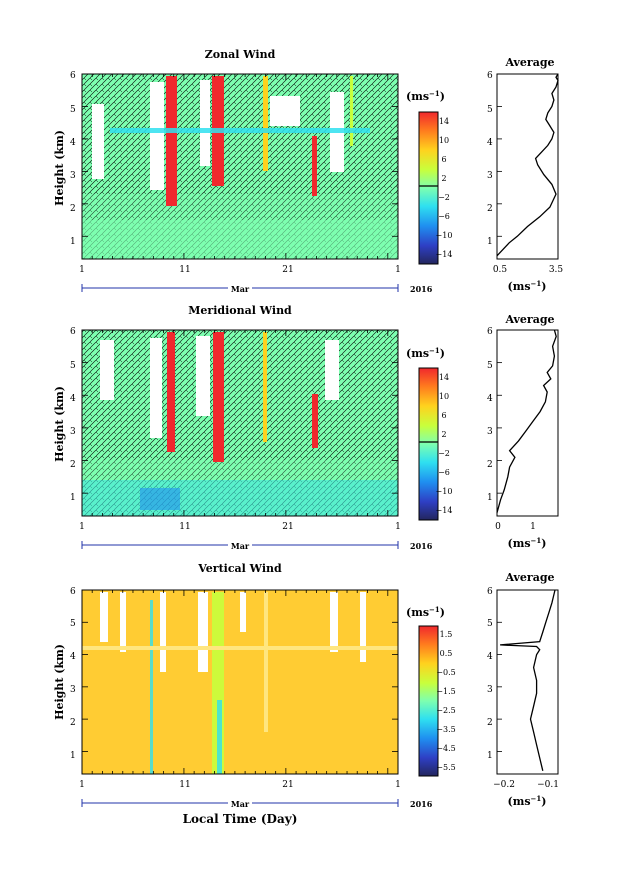 This screenshot has height=876, width=617. Describe the element at coordinates (490, 399) in the screenshot. I see `profile-y-tick: 4` at that location.